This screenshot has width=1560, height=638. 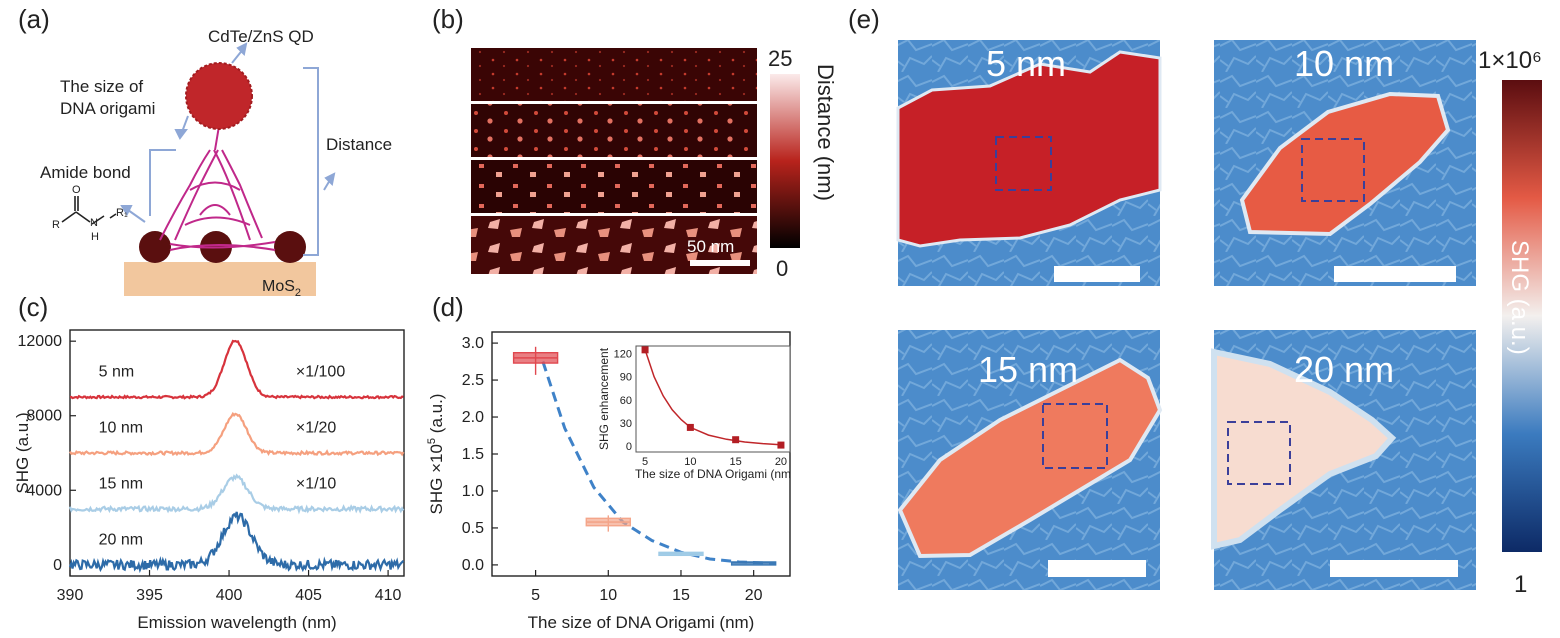 What do you see at coordinates (44, 490) in the screenshot?
I see `y-tick-label: 4000` at bounding box center [44, 490].